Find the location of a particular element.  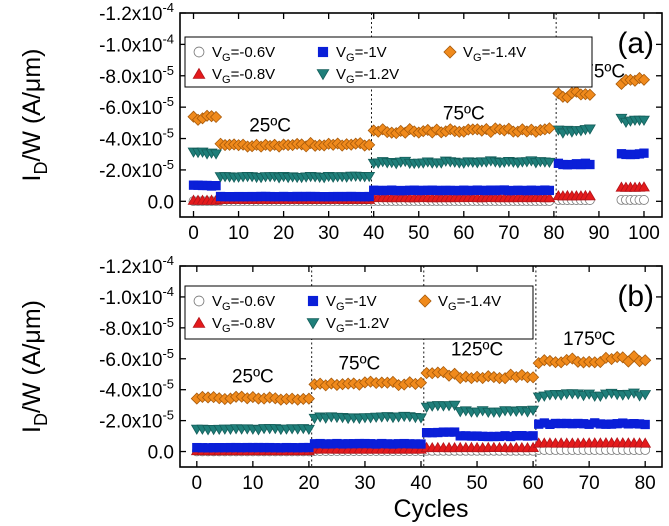

panel-label: (b) is located at coordinates (635, 296).